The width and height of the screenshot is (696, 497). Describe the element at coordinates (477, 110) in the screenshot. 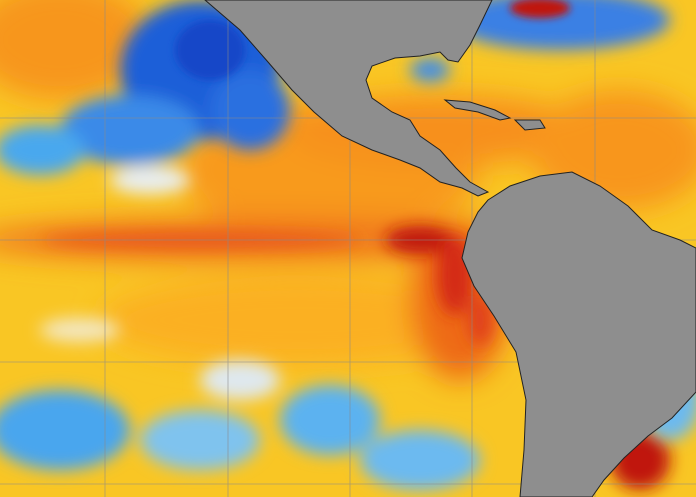

I see `cuba` at that location.